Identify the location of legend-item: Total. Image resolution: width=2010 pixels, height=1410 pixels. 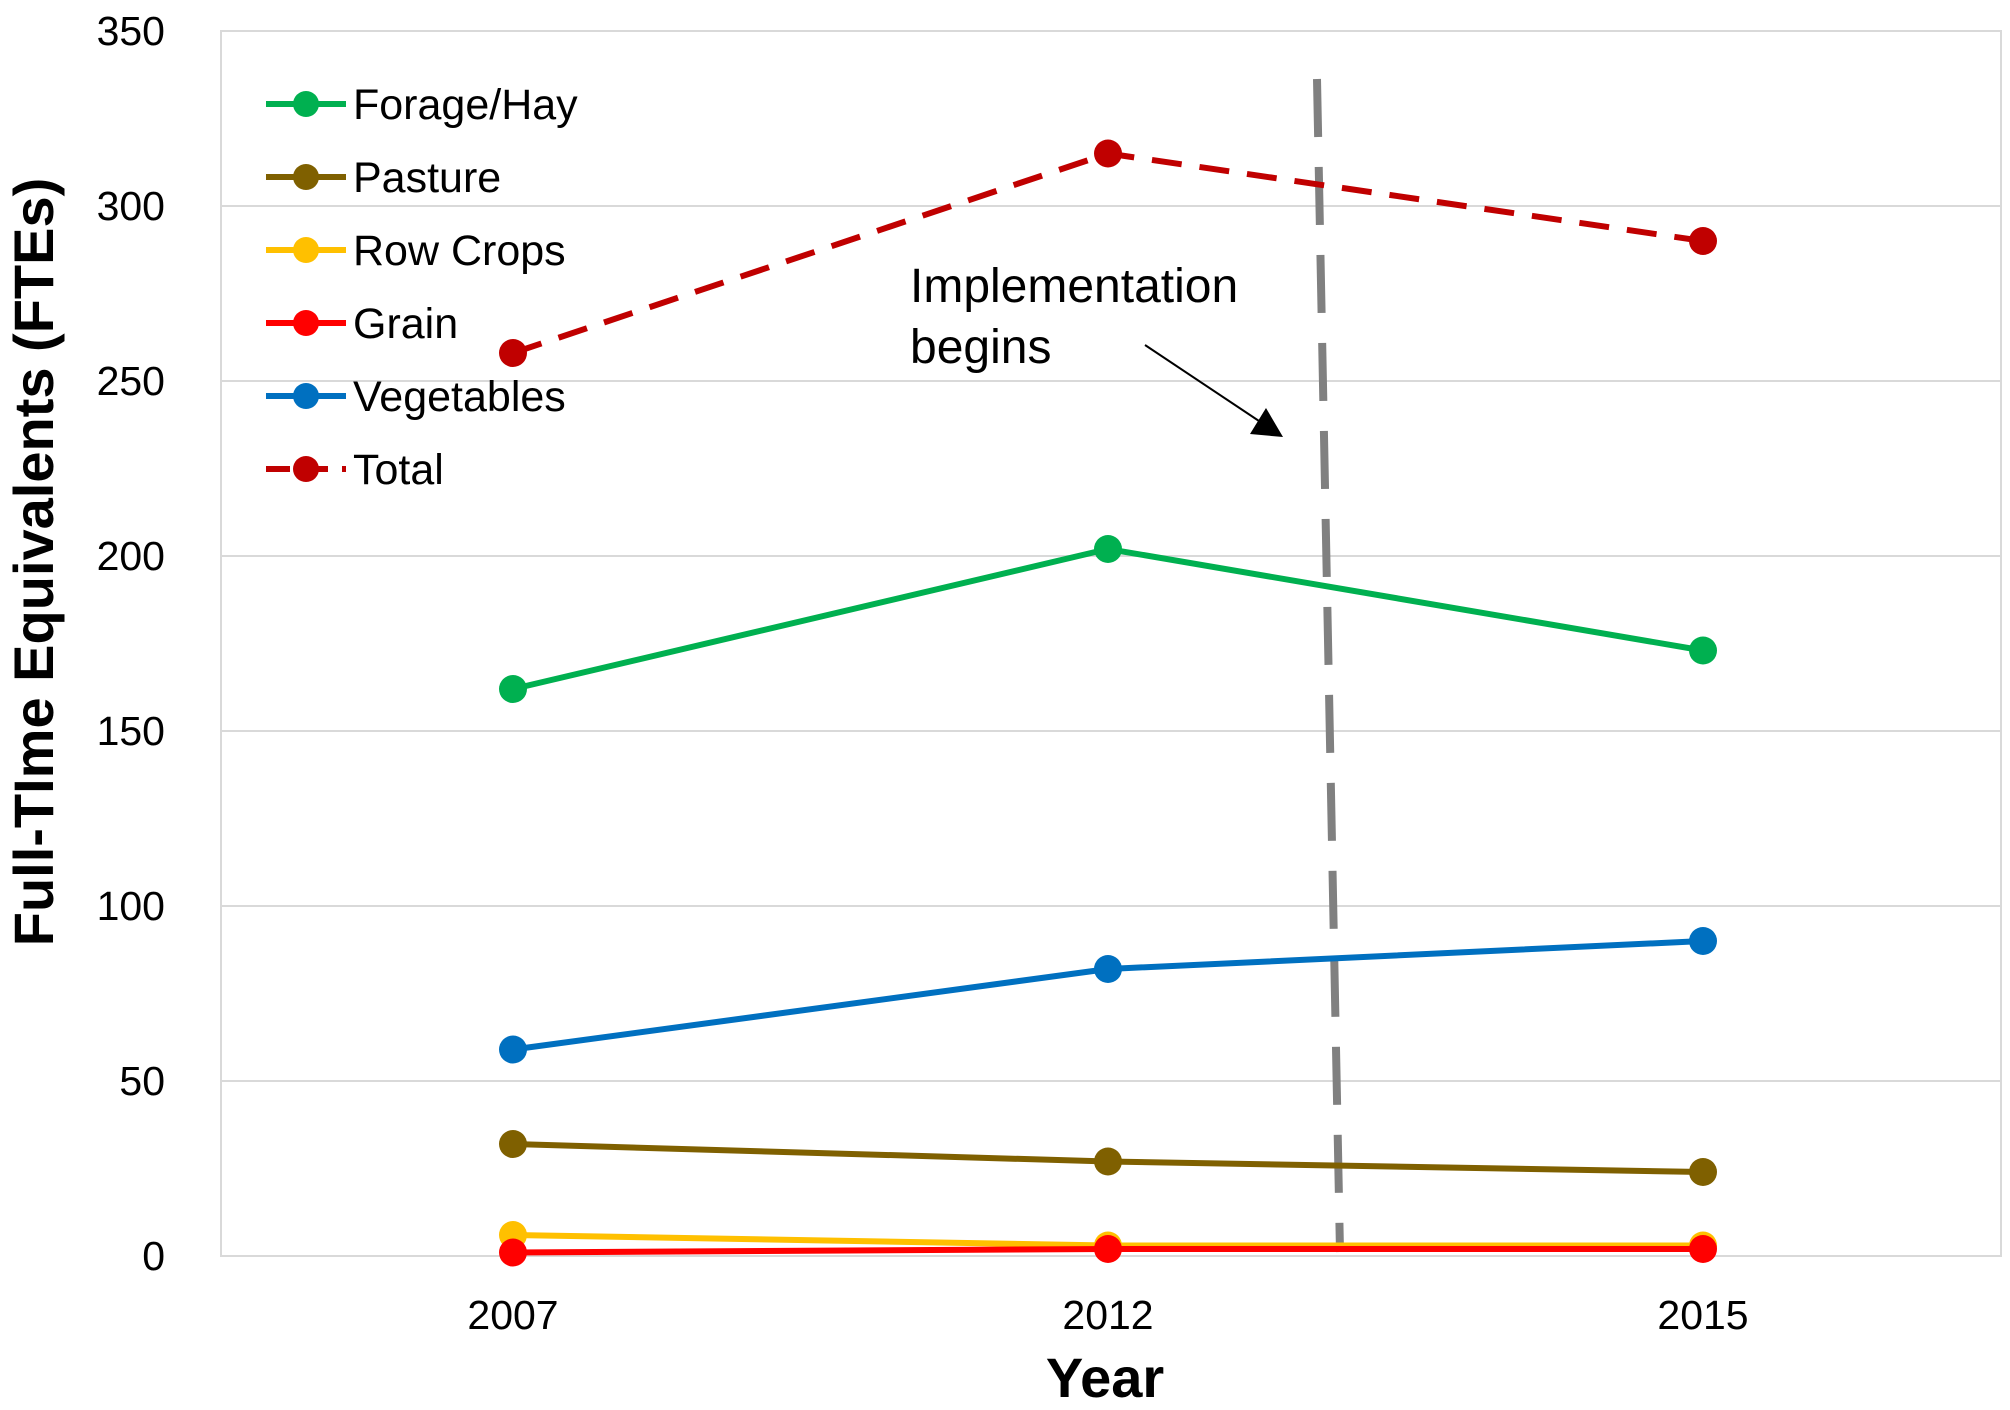
(355, 470).